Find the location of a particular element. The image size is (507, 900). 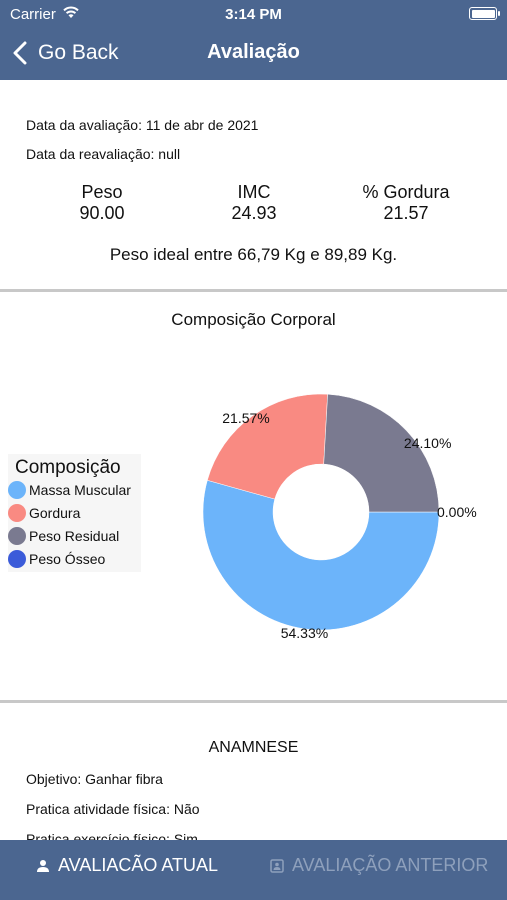

anamnese-atividade: Pratica atividade física: Não is located at coordinates (113, 809).